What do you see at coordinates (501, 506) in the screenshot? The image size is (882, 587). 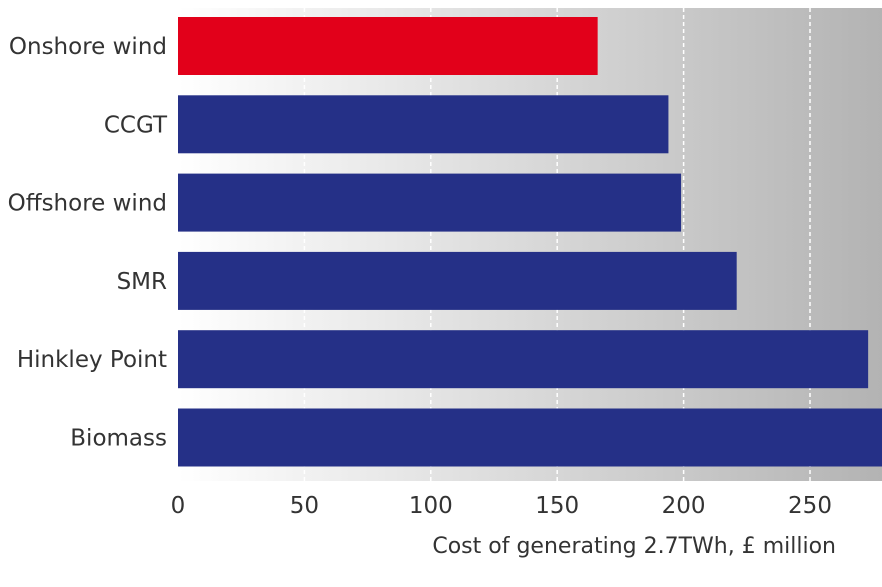 I see `x-tick-labels: 0 50 100 150 200 250` at bounding box center [501, 506].